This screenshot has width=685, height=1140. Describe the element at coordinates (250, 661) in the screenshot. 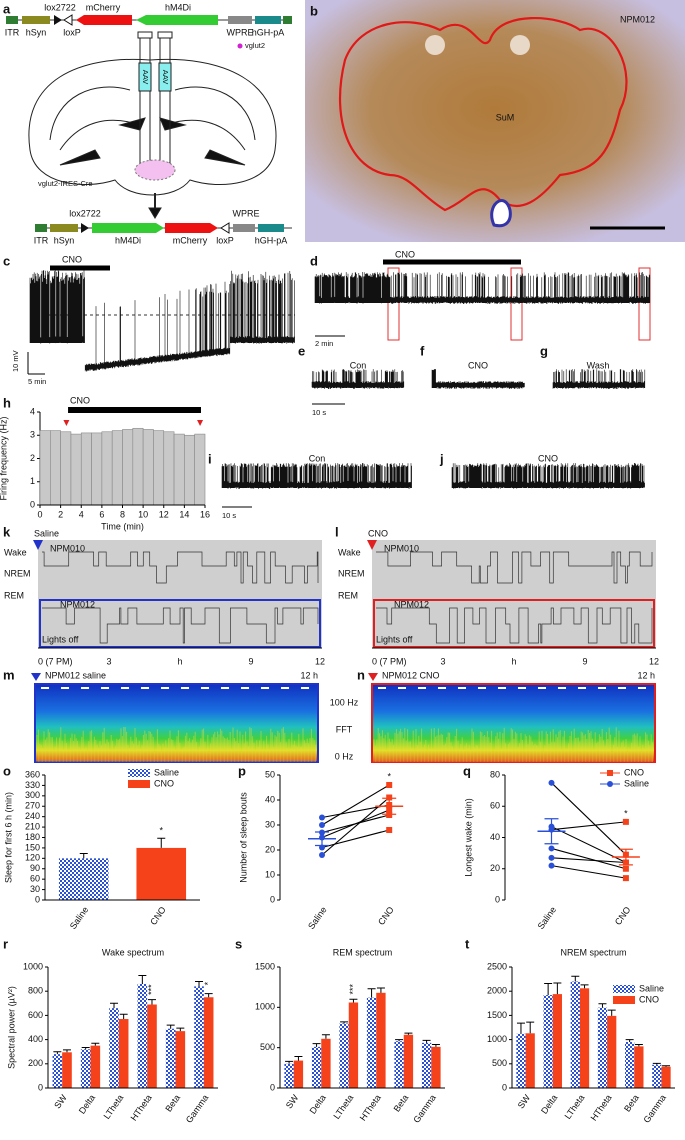

I see `x-tick-label: 9` at that location.